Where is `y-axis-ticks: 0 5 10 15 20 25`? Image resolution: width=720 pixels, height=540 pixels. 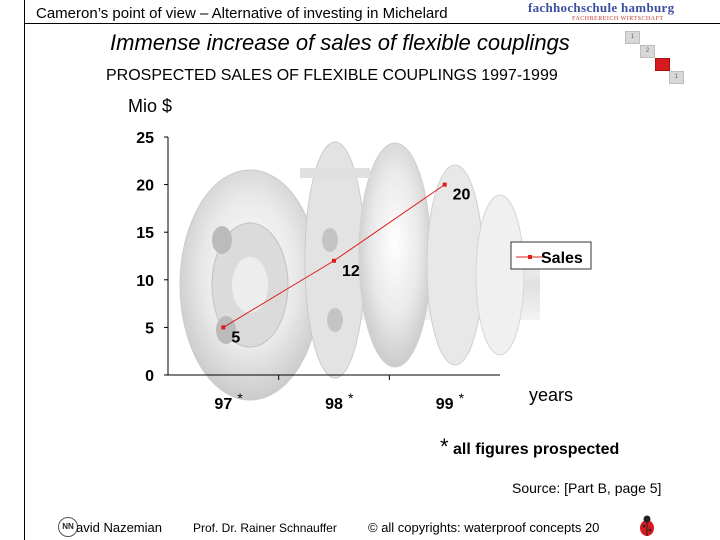 y-axis-ticks: 0 5 10 15 20 25 is located at coordinates (152, 257).